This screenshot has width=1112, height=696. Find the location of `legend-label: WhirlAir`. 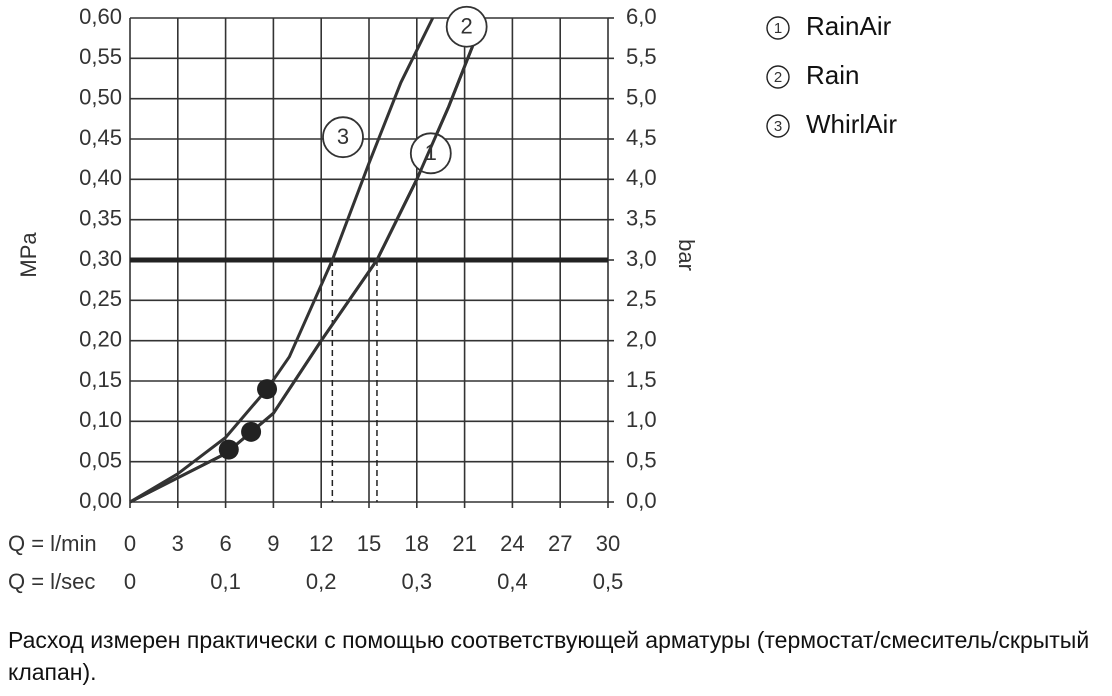

legend-label: WhirlAir is located at coordinates (851, 124).